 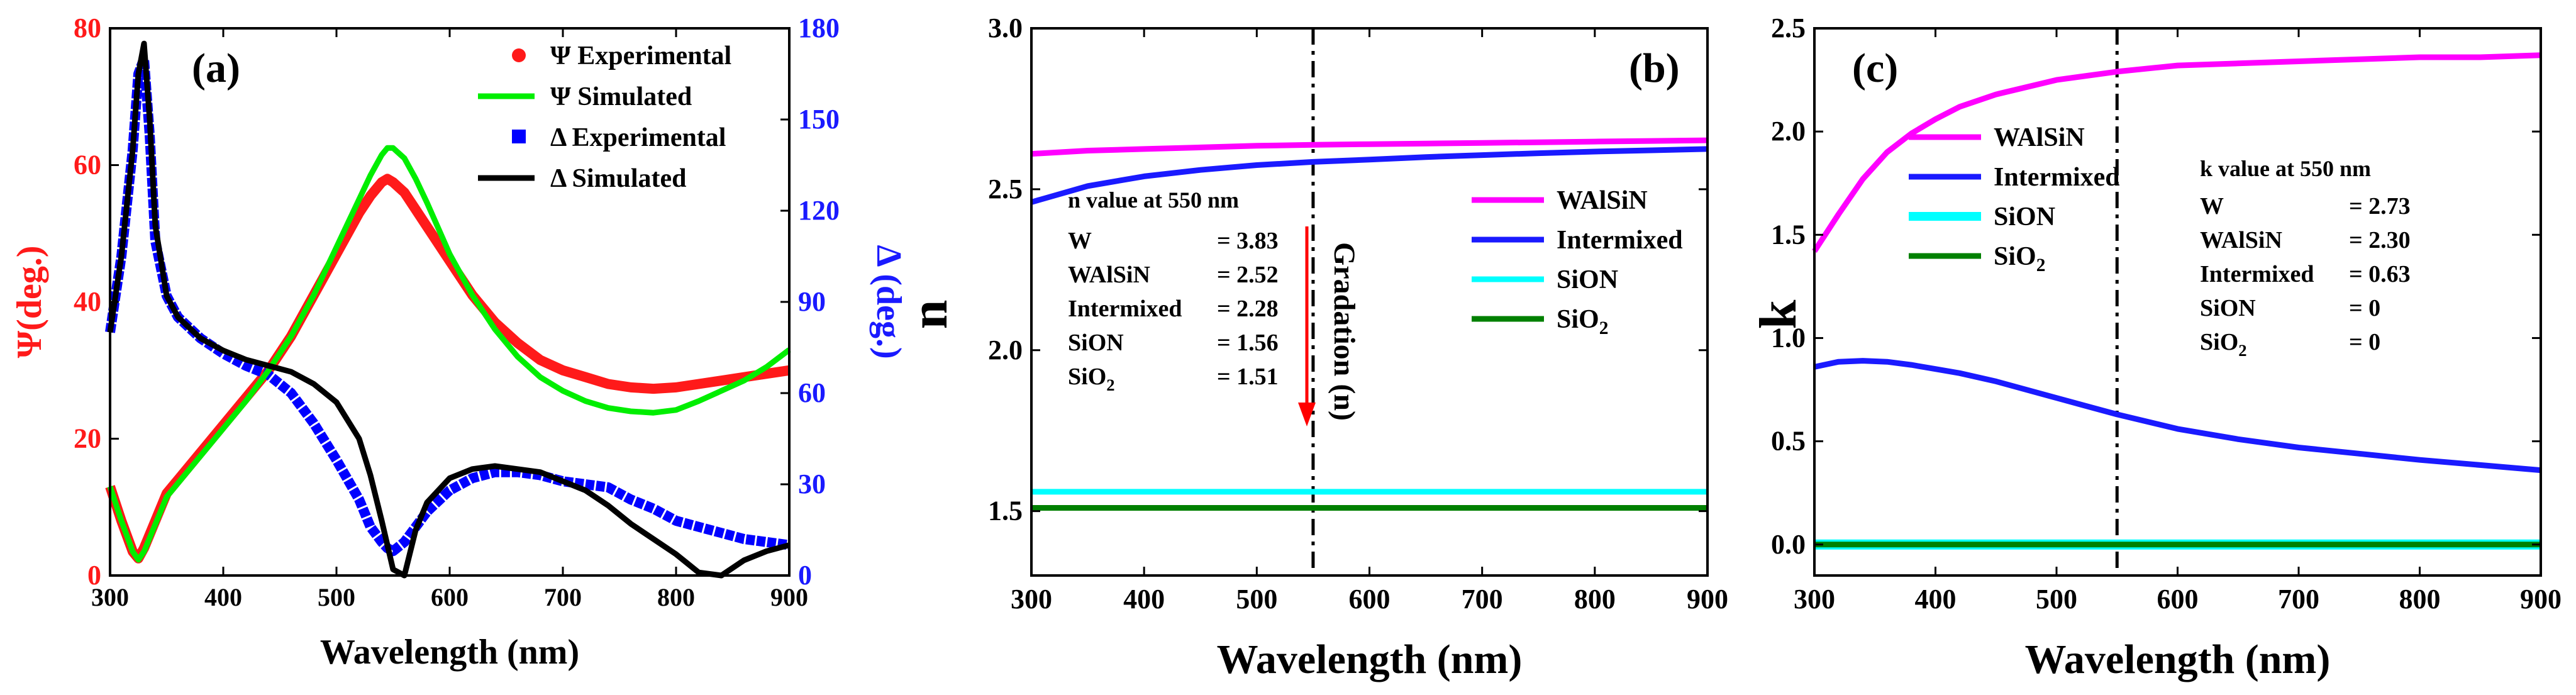 What do you see at coordinates (812, 392) in the screenshot?
I see `y-right-tick-label: 60` at bounding box center [812, 392].